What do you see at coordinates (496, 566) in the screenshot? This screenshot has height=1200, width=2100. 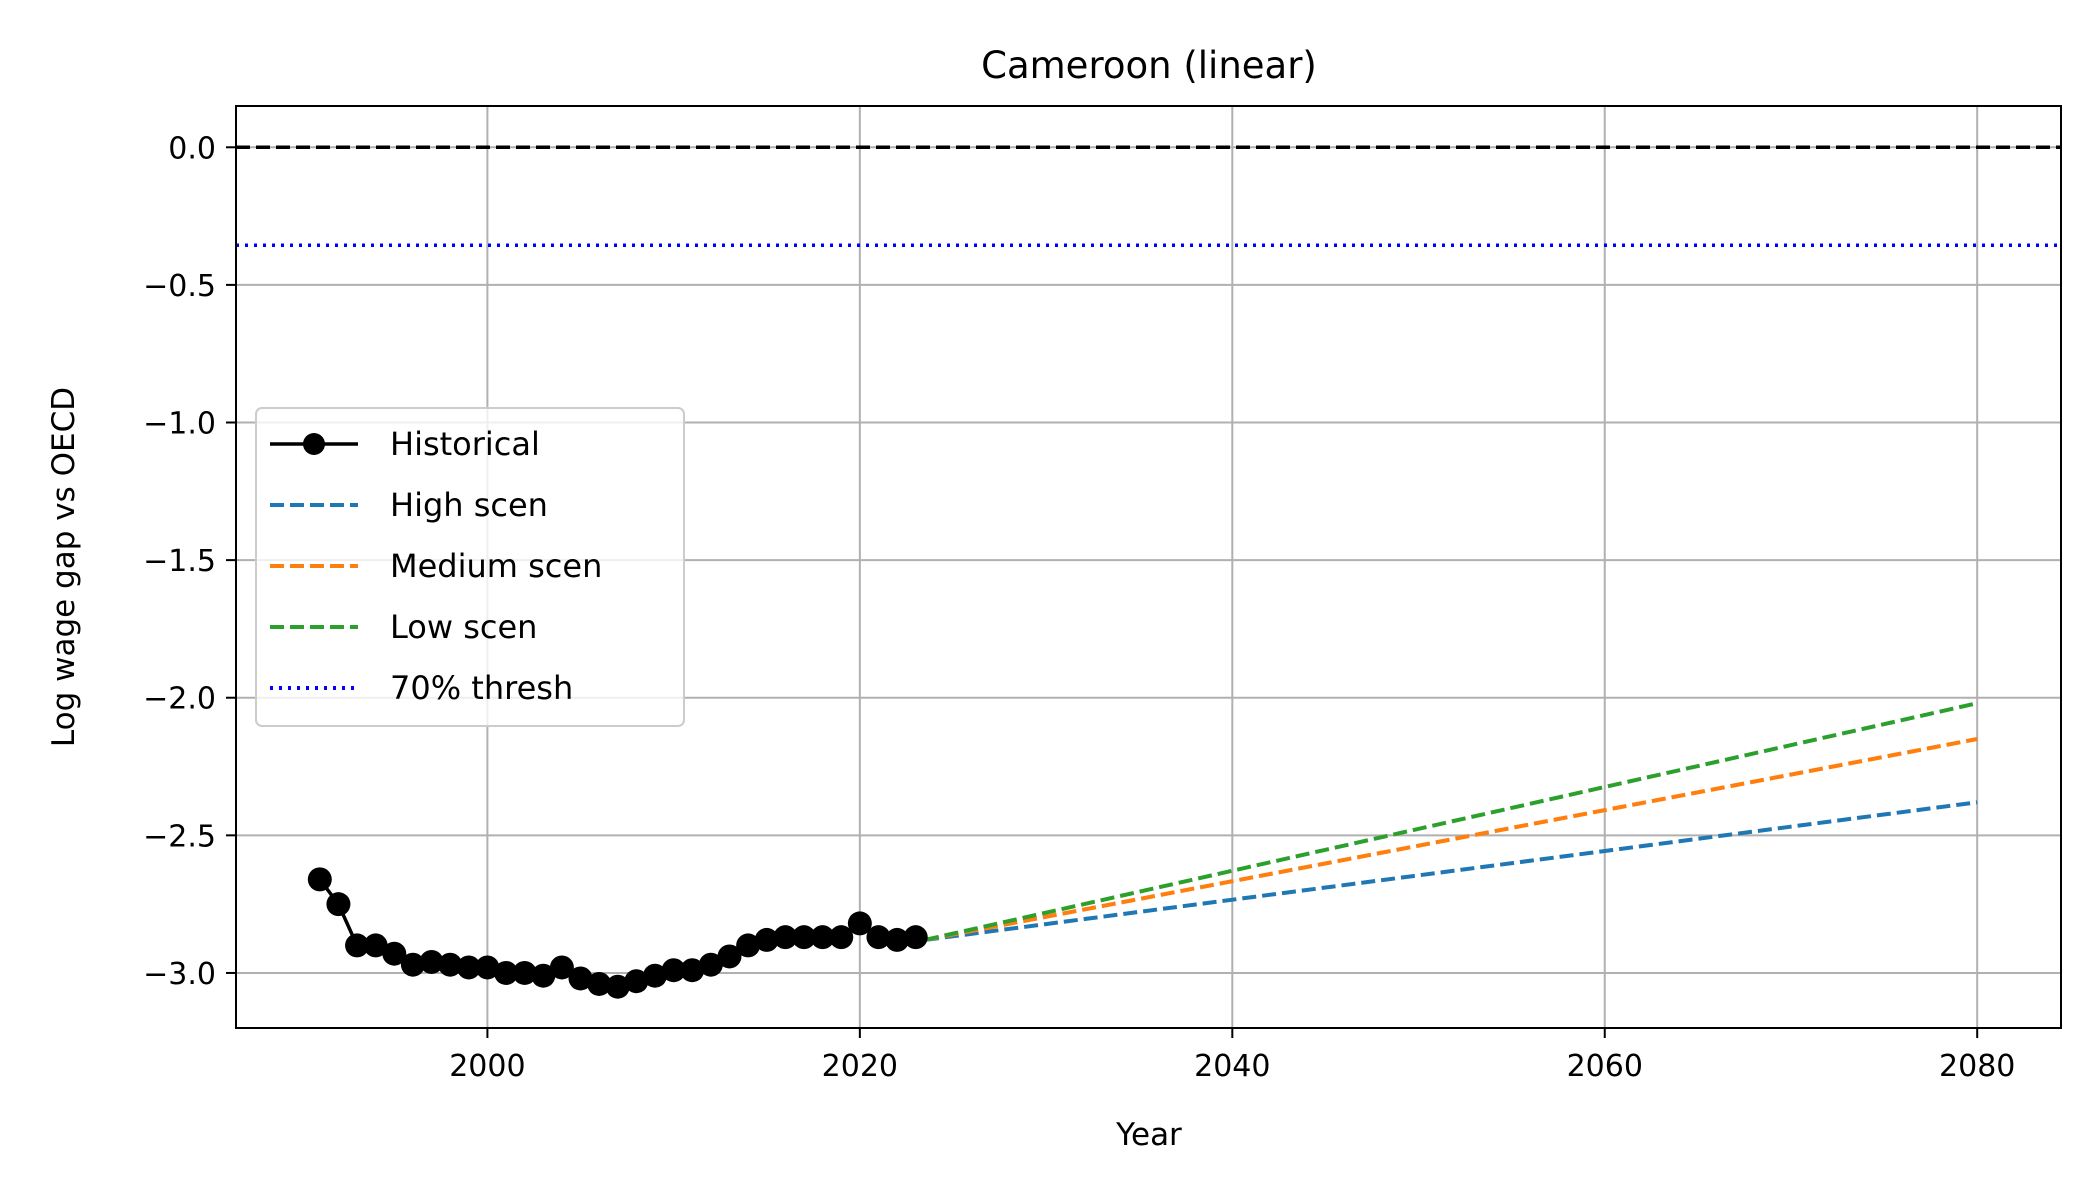 I see `legend-label: Medium scen` at bounding box center [496, 566].